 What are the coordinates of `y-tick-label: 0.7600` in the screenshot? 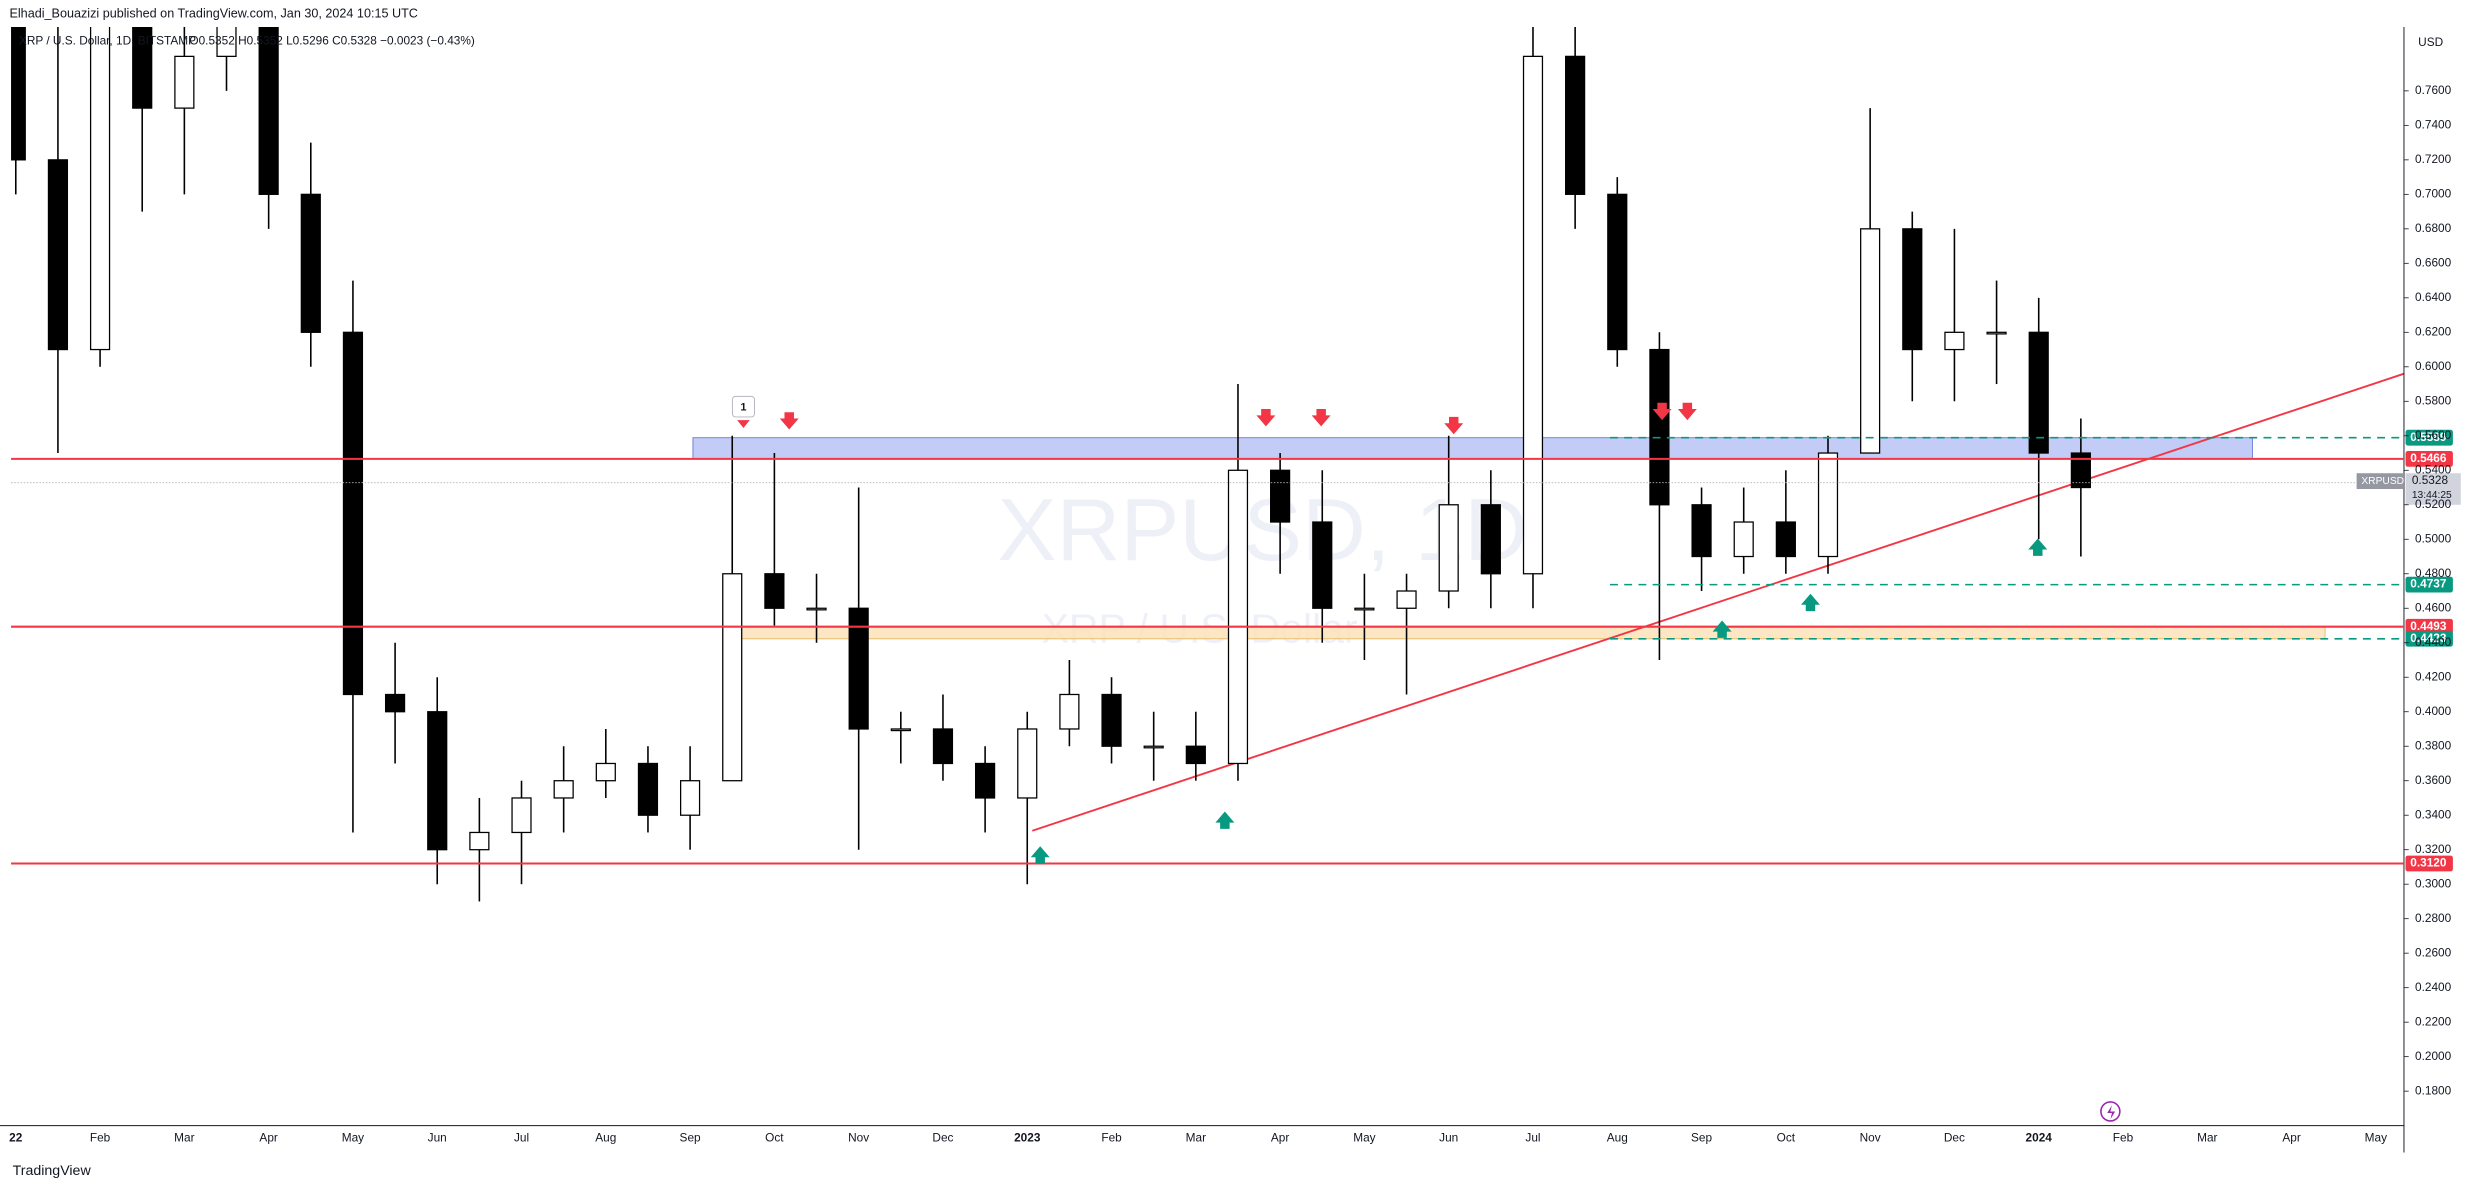 It's located at (2433, 90).